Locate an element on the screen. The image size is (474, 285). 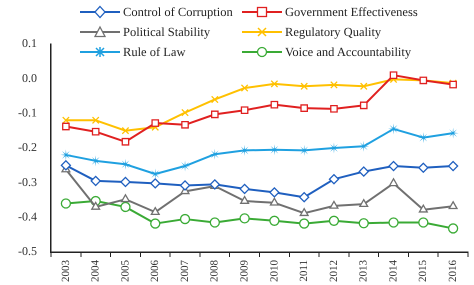
x-tick-label: 2008 is located at coordinates (214, 271).